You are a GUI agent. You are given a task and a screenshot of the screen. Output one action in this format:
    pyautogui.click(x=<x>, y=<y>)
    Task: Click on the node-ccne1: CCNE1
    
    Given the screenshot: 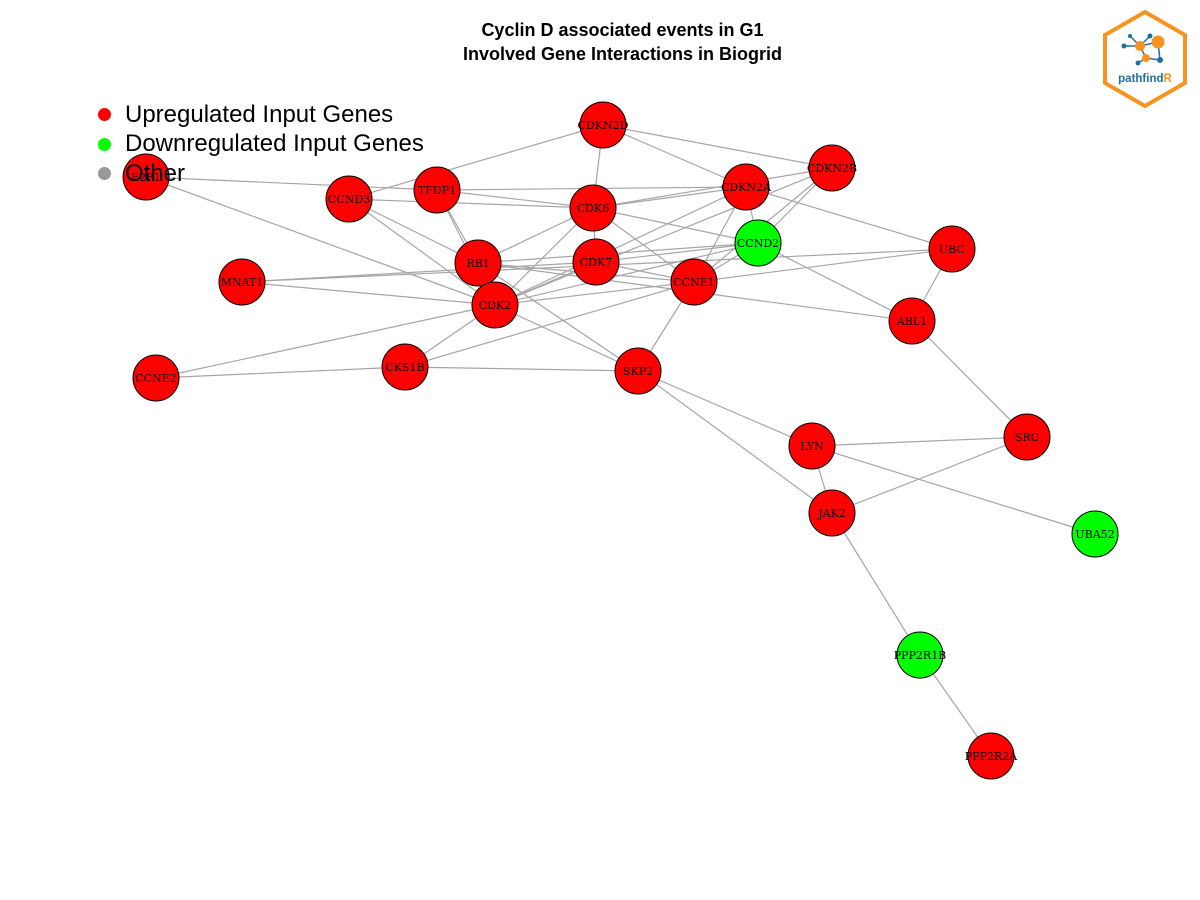 What is the action you would take?
    pyautogui.click(x=694, y=282)
    